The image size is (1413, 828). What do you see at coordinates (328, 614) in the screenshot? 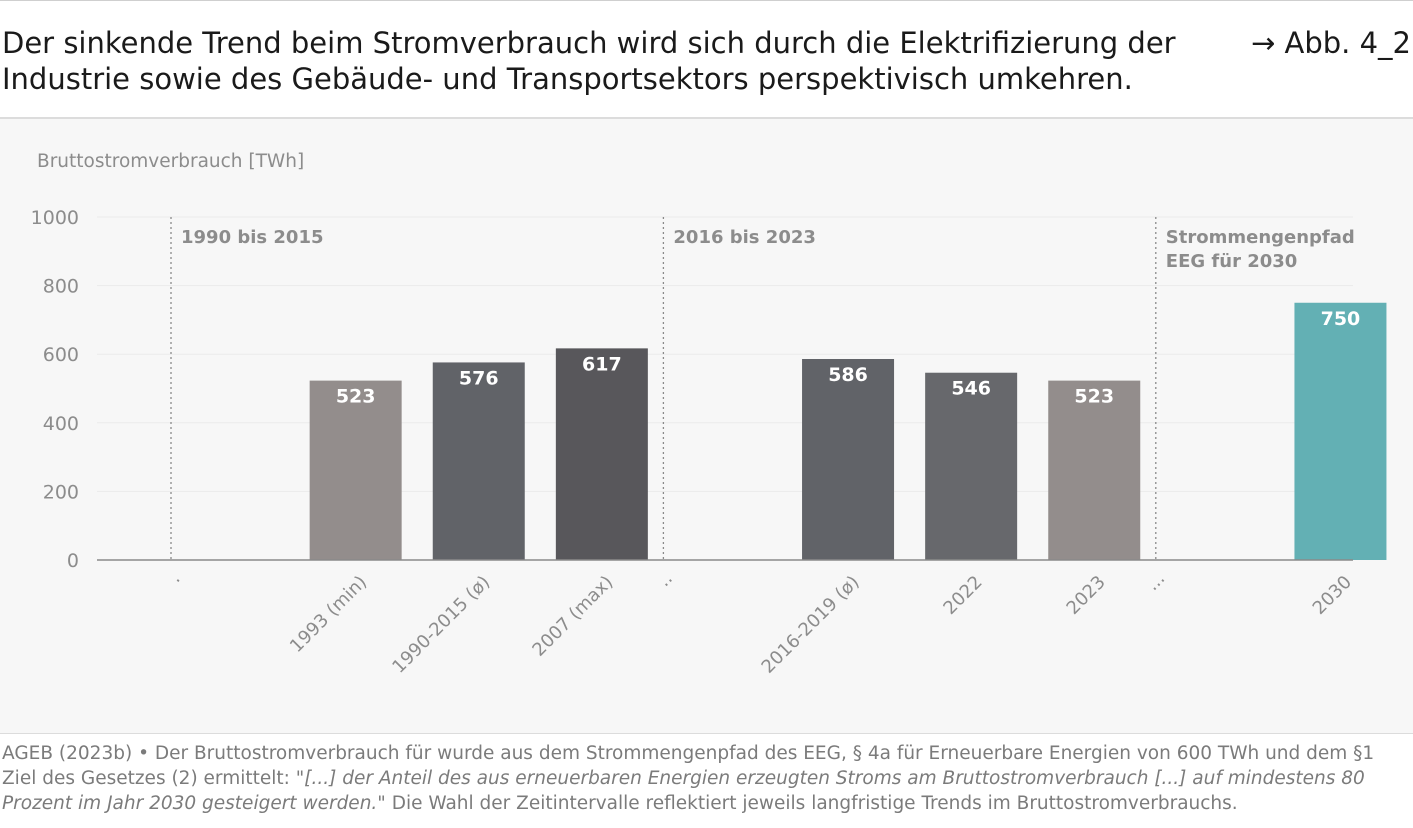
I see `x-tick-label: 1993 (min)` at bounding box center [328, 614].